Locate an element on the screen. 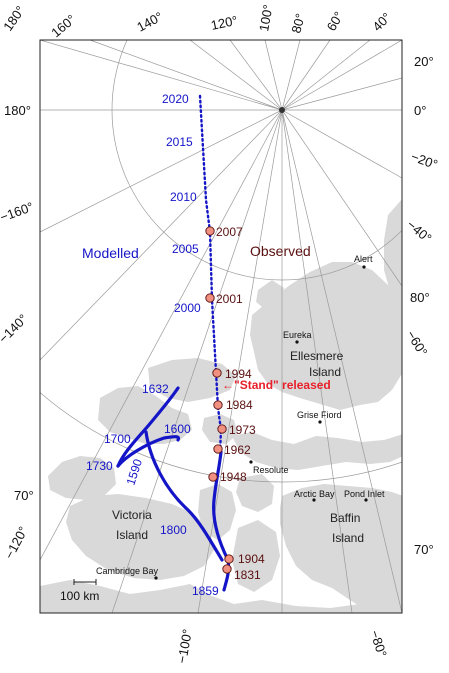 This screenshot has height=673, width=449. modelled-year-label: 2000 is located at coordinates (187, 308).